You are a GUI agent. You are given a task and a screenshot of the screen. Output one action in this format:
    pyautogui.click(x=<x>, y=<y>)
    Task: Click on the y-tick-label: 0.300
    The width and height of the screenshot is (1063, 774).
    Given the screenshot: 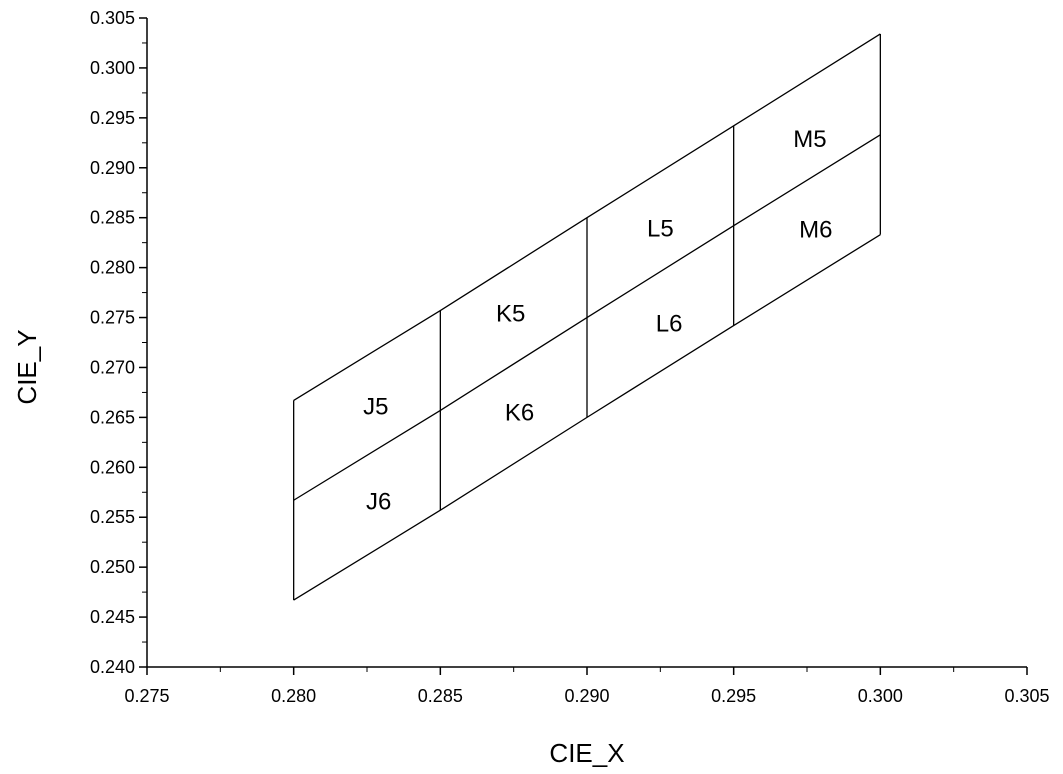 What is the action you would take?
    pyautogui.click(x=112, y=68)
    